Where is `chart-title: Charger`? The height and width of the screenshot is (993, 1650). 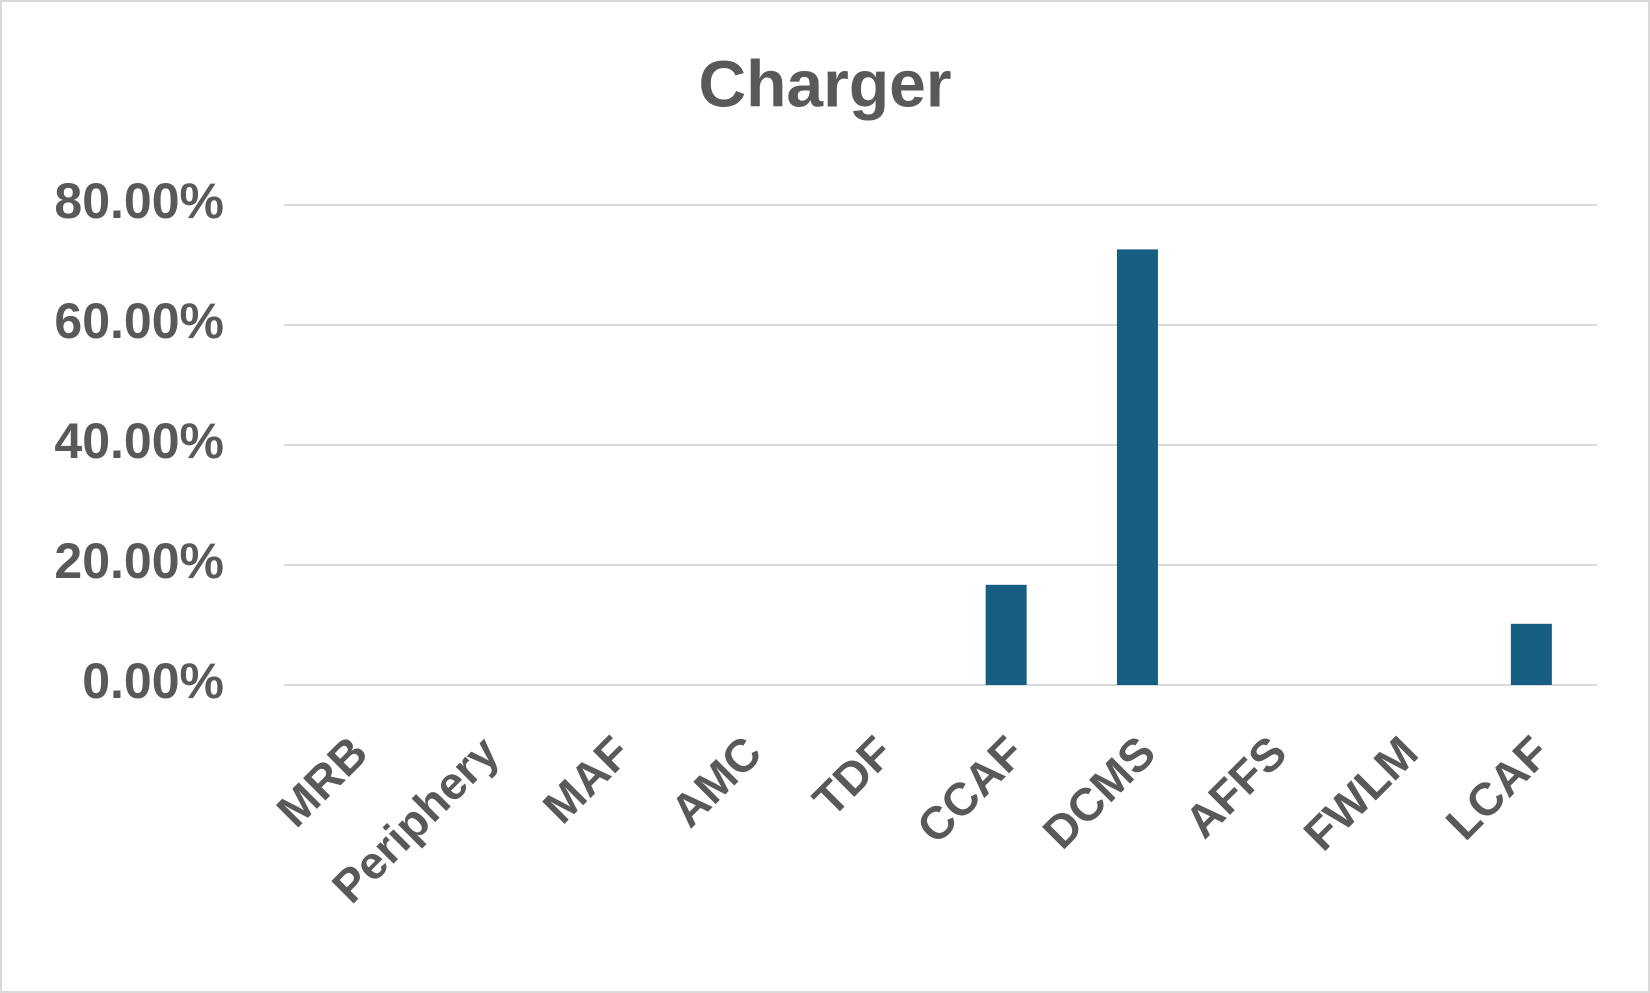 chart-title: Charger is located at coordinates (824, 83).